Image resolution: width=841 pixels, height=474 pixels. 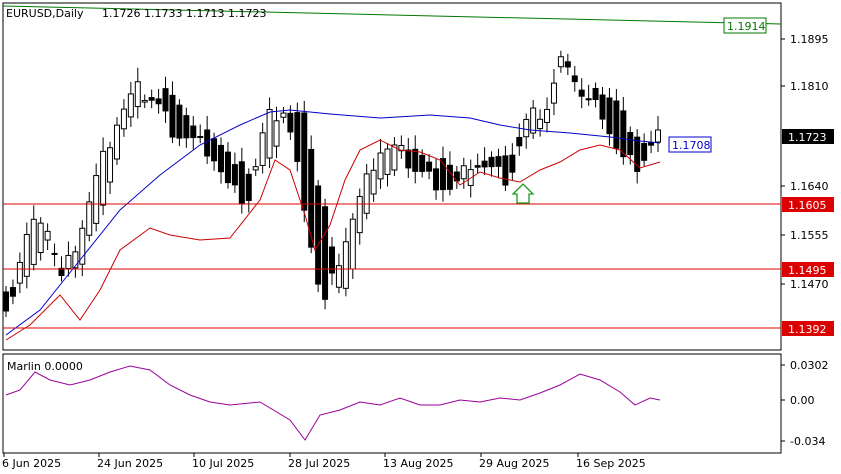 I want to click on price-tick: 1.1895, so click(x=809, y=39).